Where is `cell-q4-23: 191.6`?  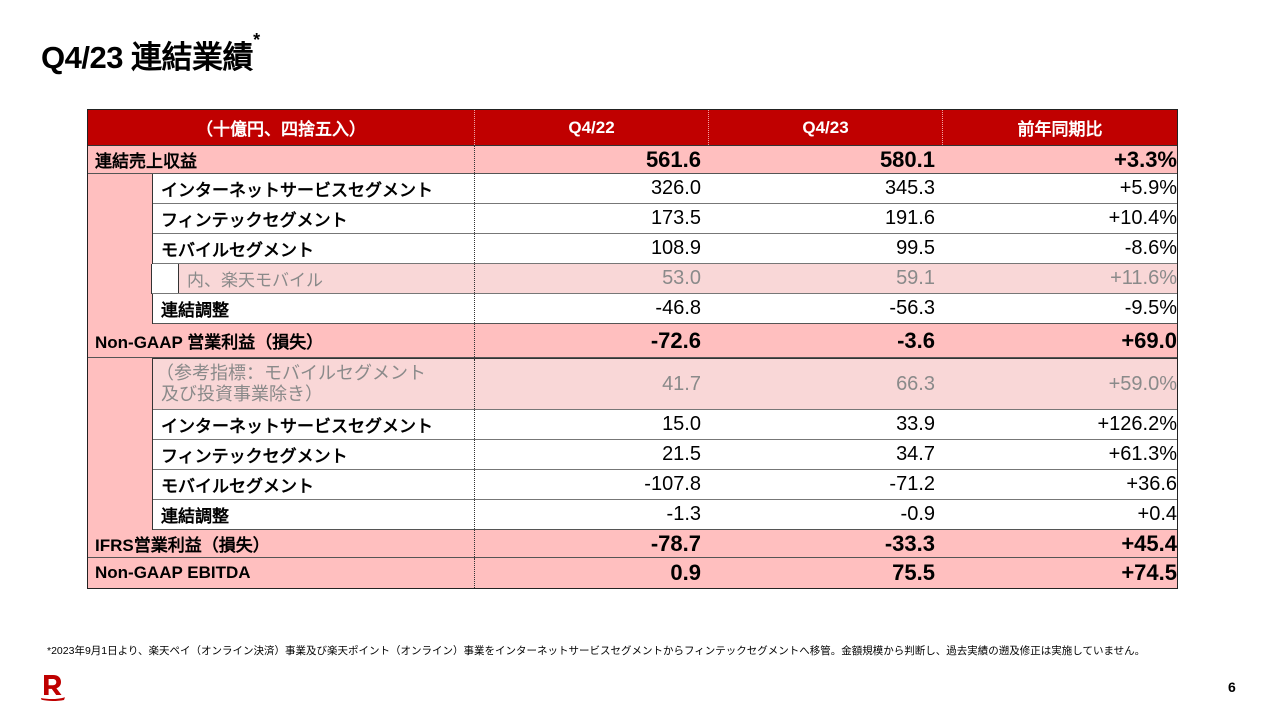 cell-q4-23: 191.6 is located at coordinates (909, 218).